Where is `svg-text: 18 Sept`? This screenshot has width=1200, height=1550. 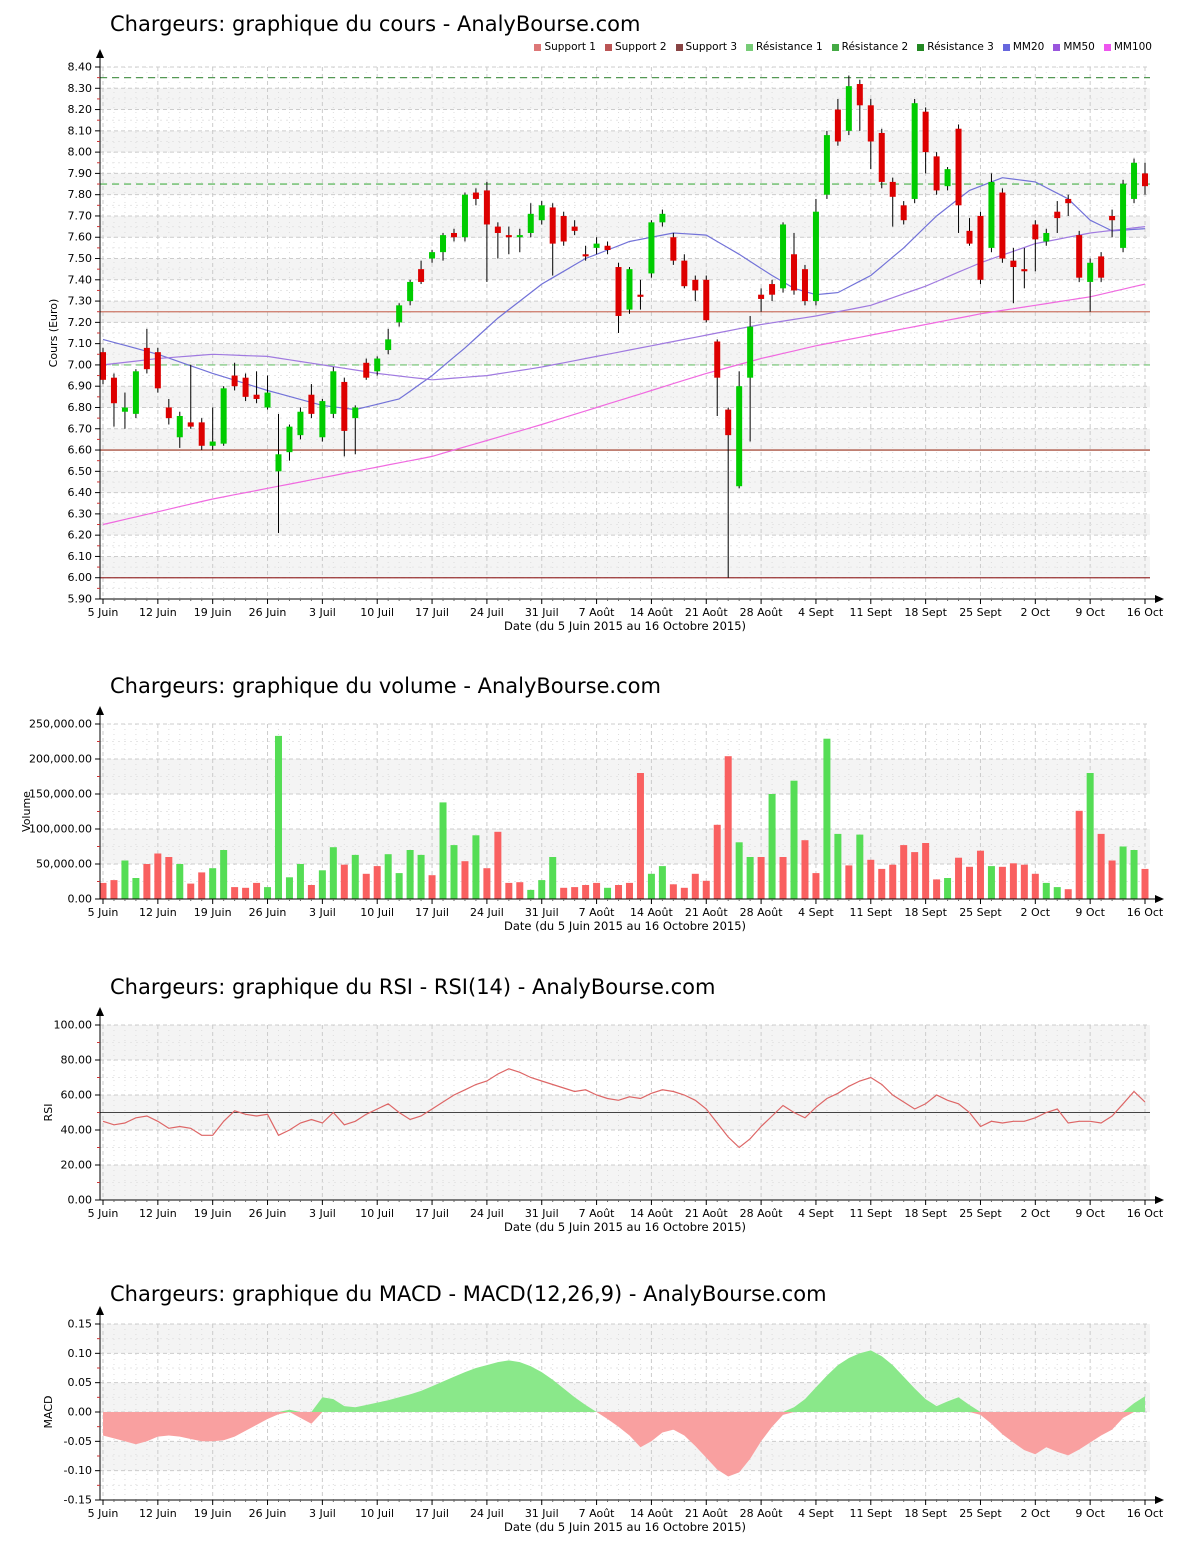 svg-text: 18 Sept is located at coordinates (925, 1213).